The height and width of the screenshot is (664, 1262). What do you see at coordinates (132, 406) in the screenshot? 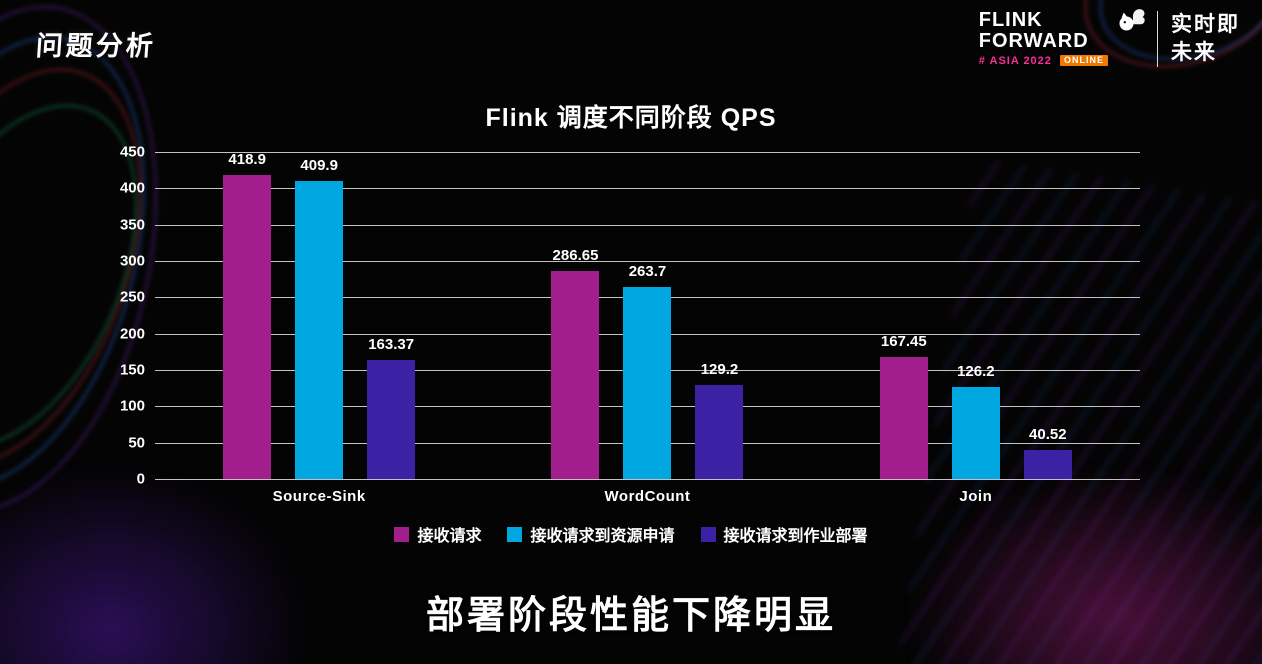
I see `y-tick-label: 100` at bounding box center [132, 406].